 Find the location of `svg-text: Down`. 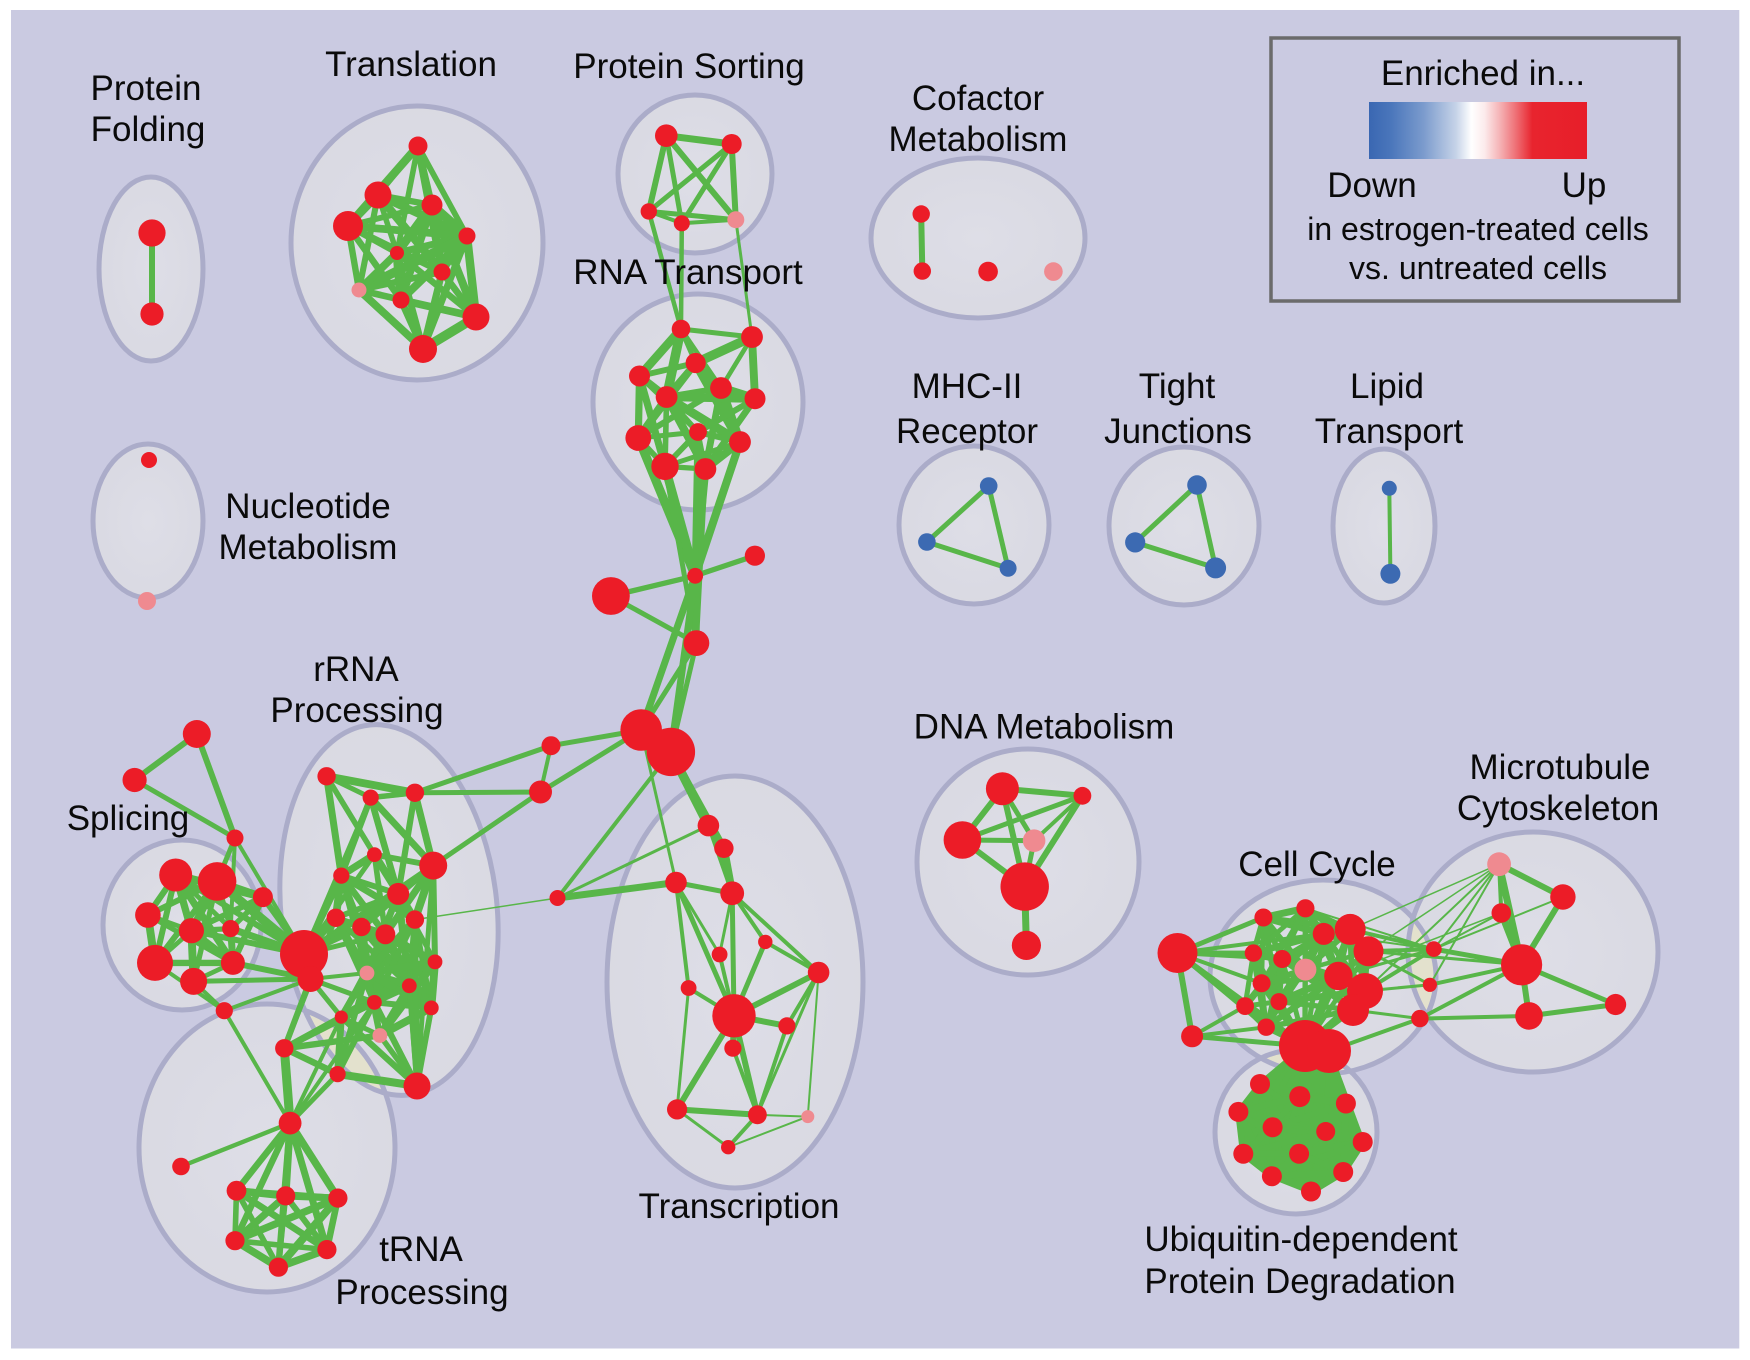

svg-text: Down is located at coordinates (1371, 185).